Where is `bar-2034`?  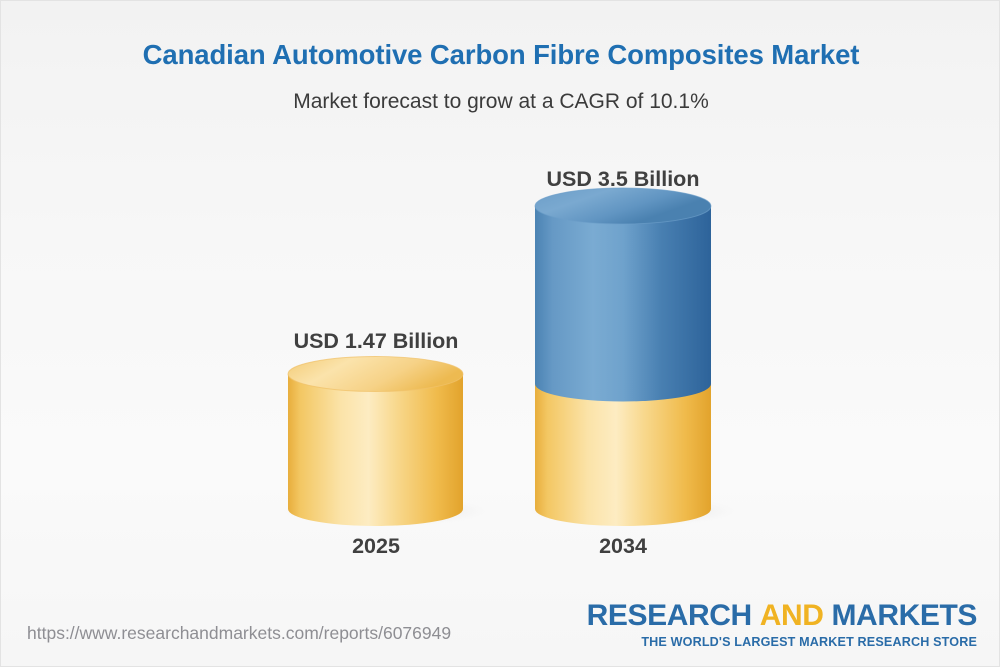
bar-2034 is located at coordinates (633, 356).